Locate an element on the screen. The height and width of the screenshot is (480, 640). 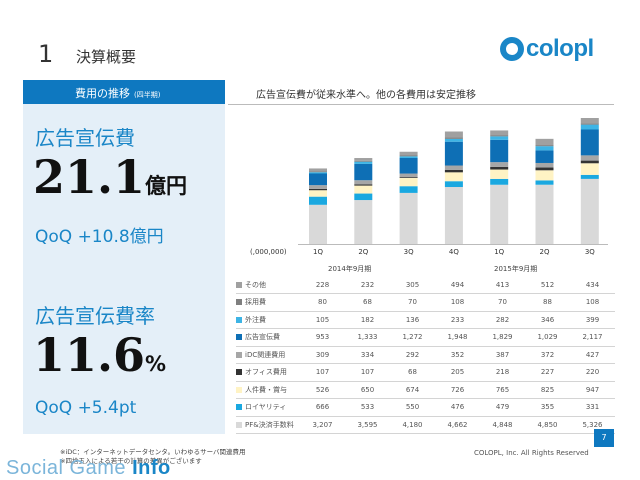
table-cell: 227 is located at coordinates (547, 372).